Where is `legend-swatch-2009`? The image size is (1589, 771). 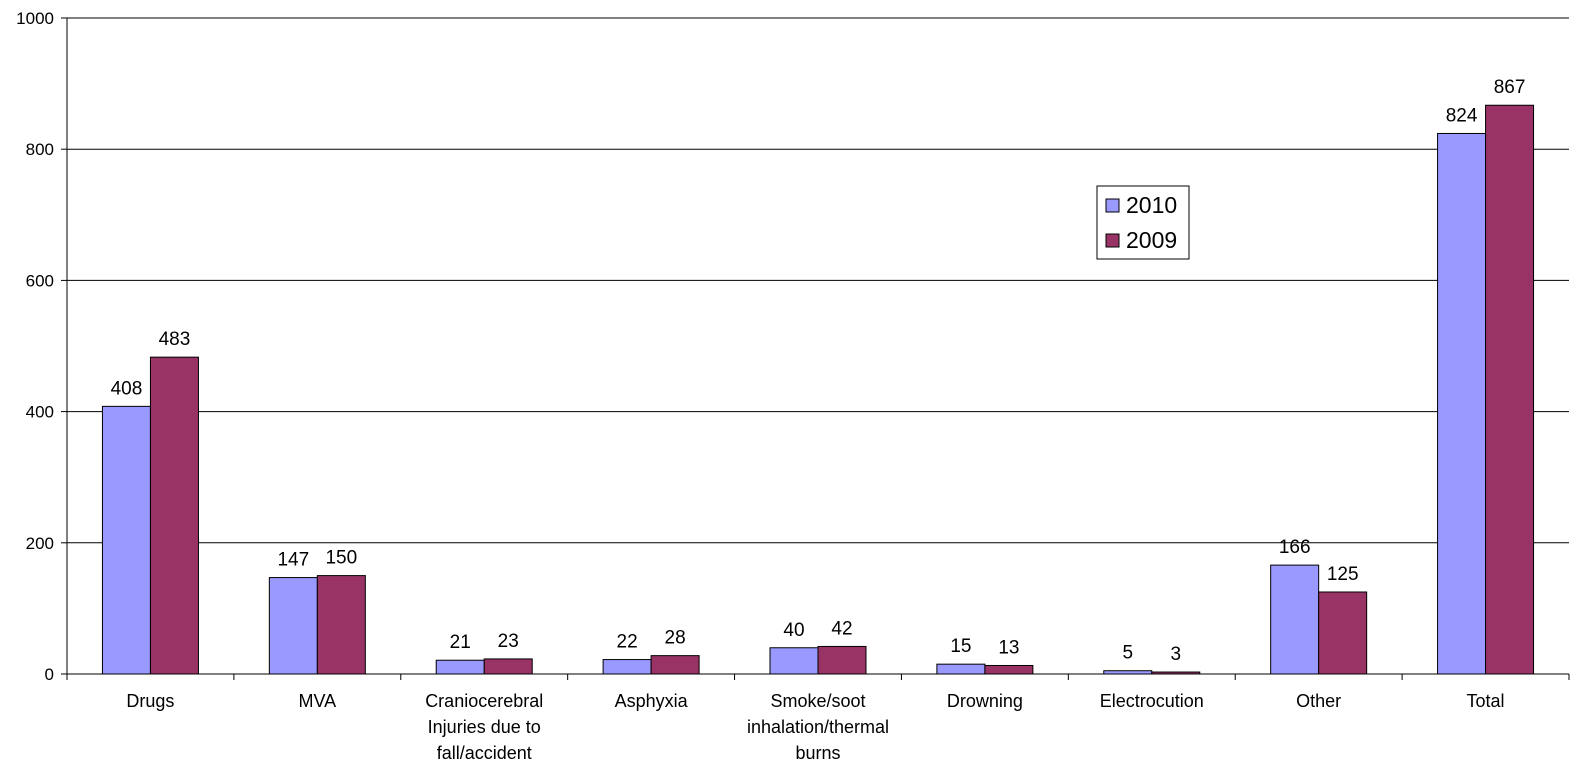 legend-swatch-2009 is located at coordinates (1112, 240).